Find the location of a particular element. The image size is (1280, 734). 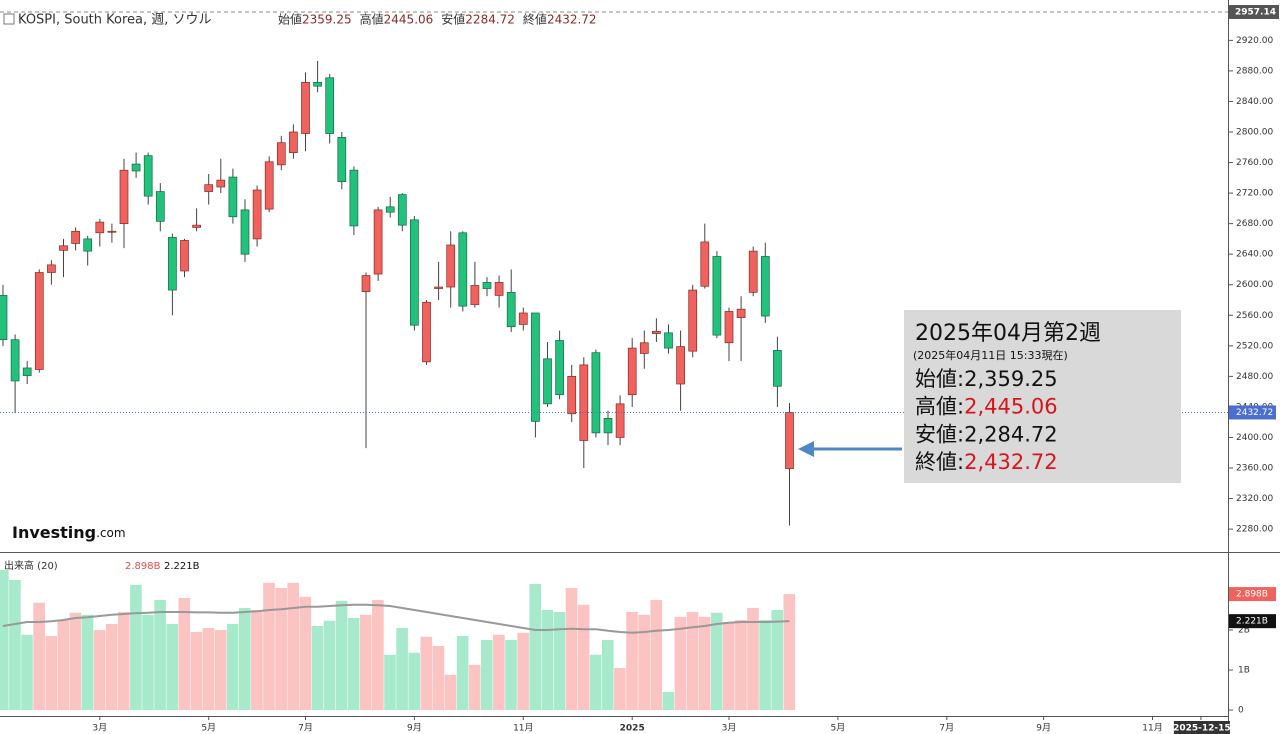

info-row-label: 安値 is located at coordinates (936, 434).